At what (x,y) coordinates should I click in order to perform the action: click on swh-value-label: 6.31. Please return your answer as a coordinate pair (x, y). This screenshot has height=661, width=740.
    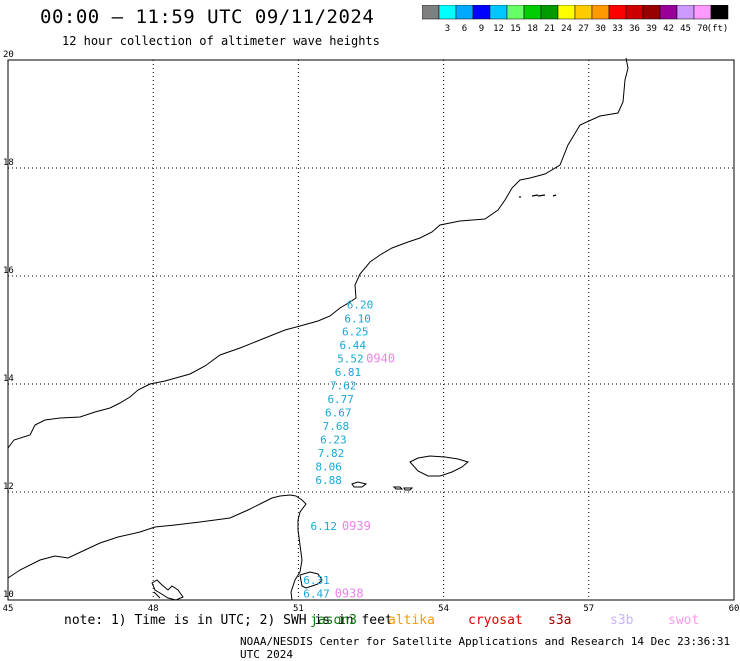
    Looking at the image, I should click on (316, 580).